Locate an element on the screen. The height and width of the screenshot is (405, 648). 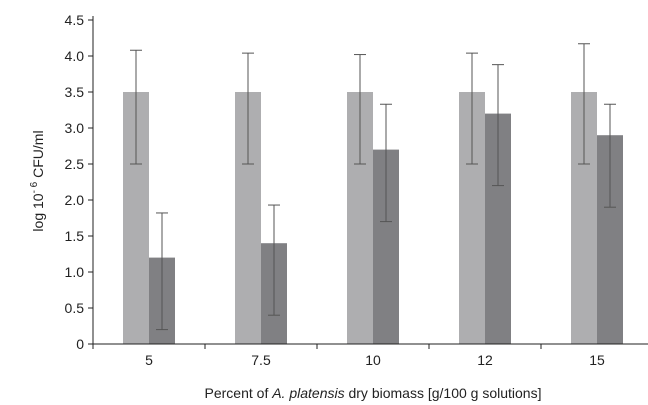
y-tick-label-4.0: 4.0 is located at coordinates (75, 56).